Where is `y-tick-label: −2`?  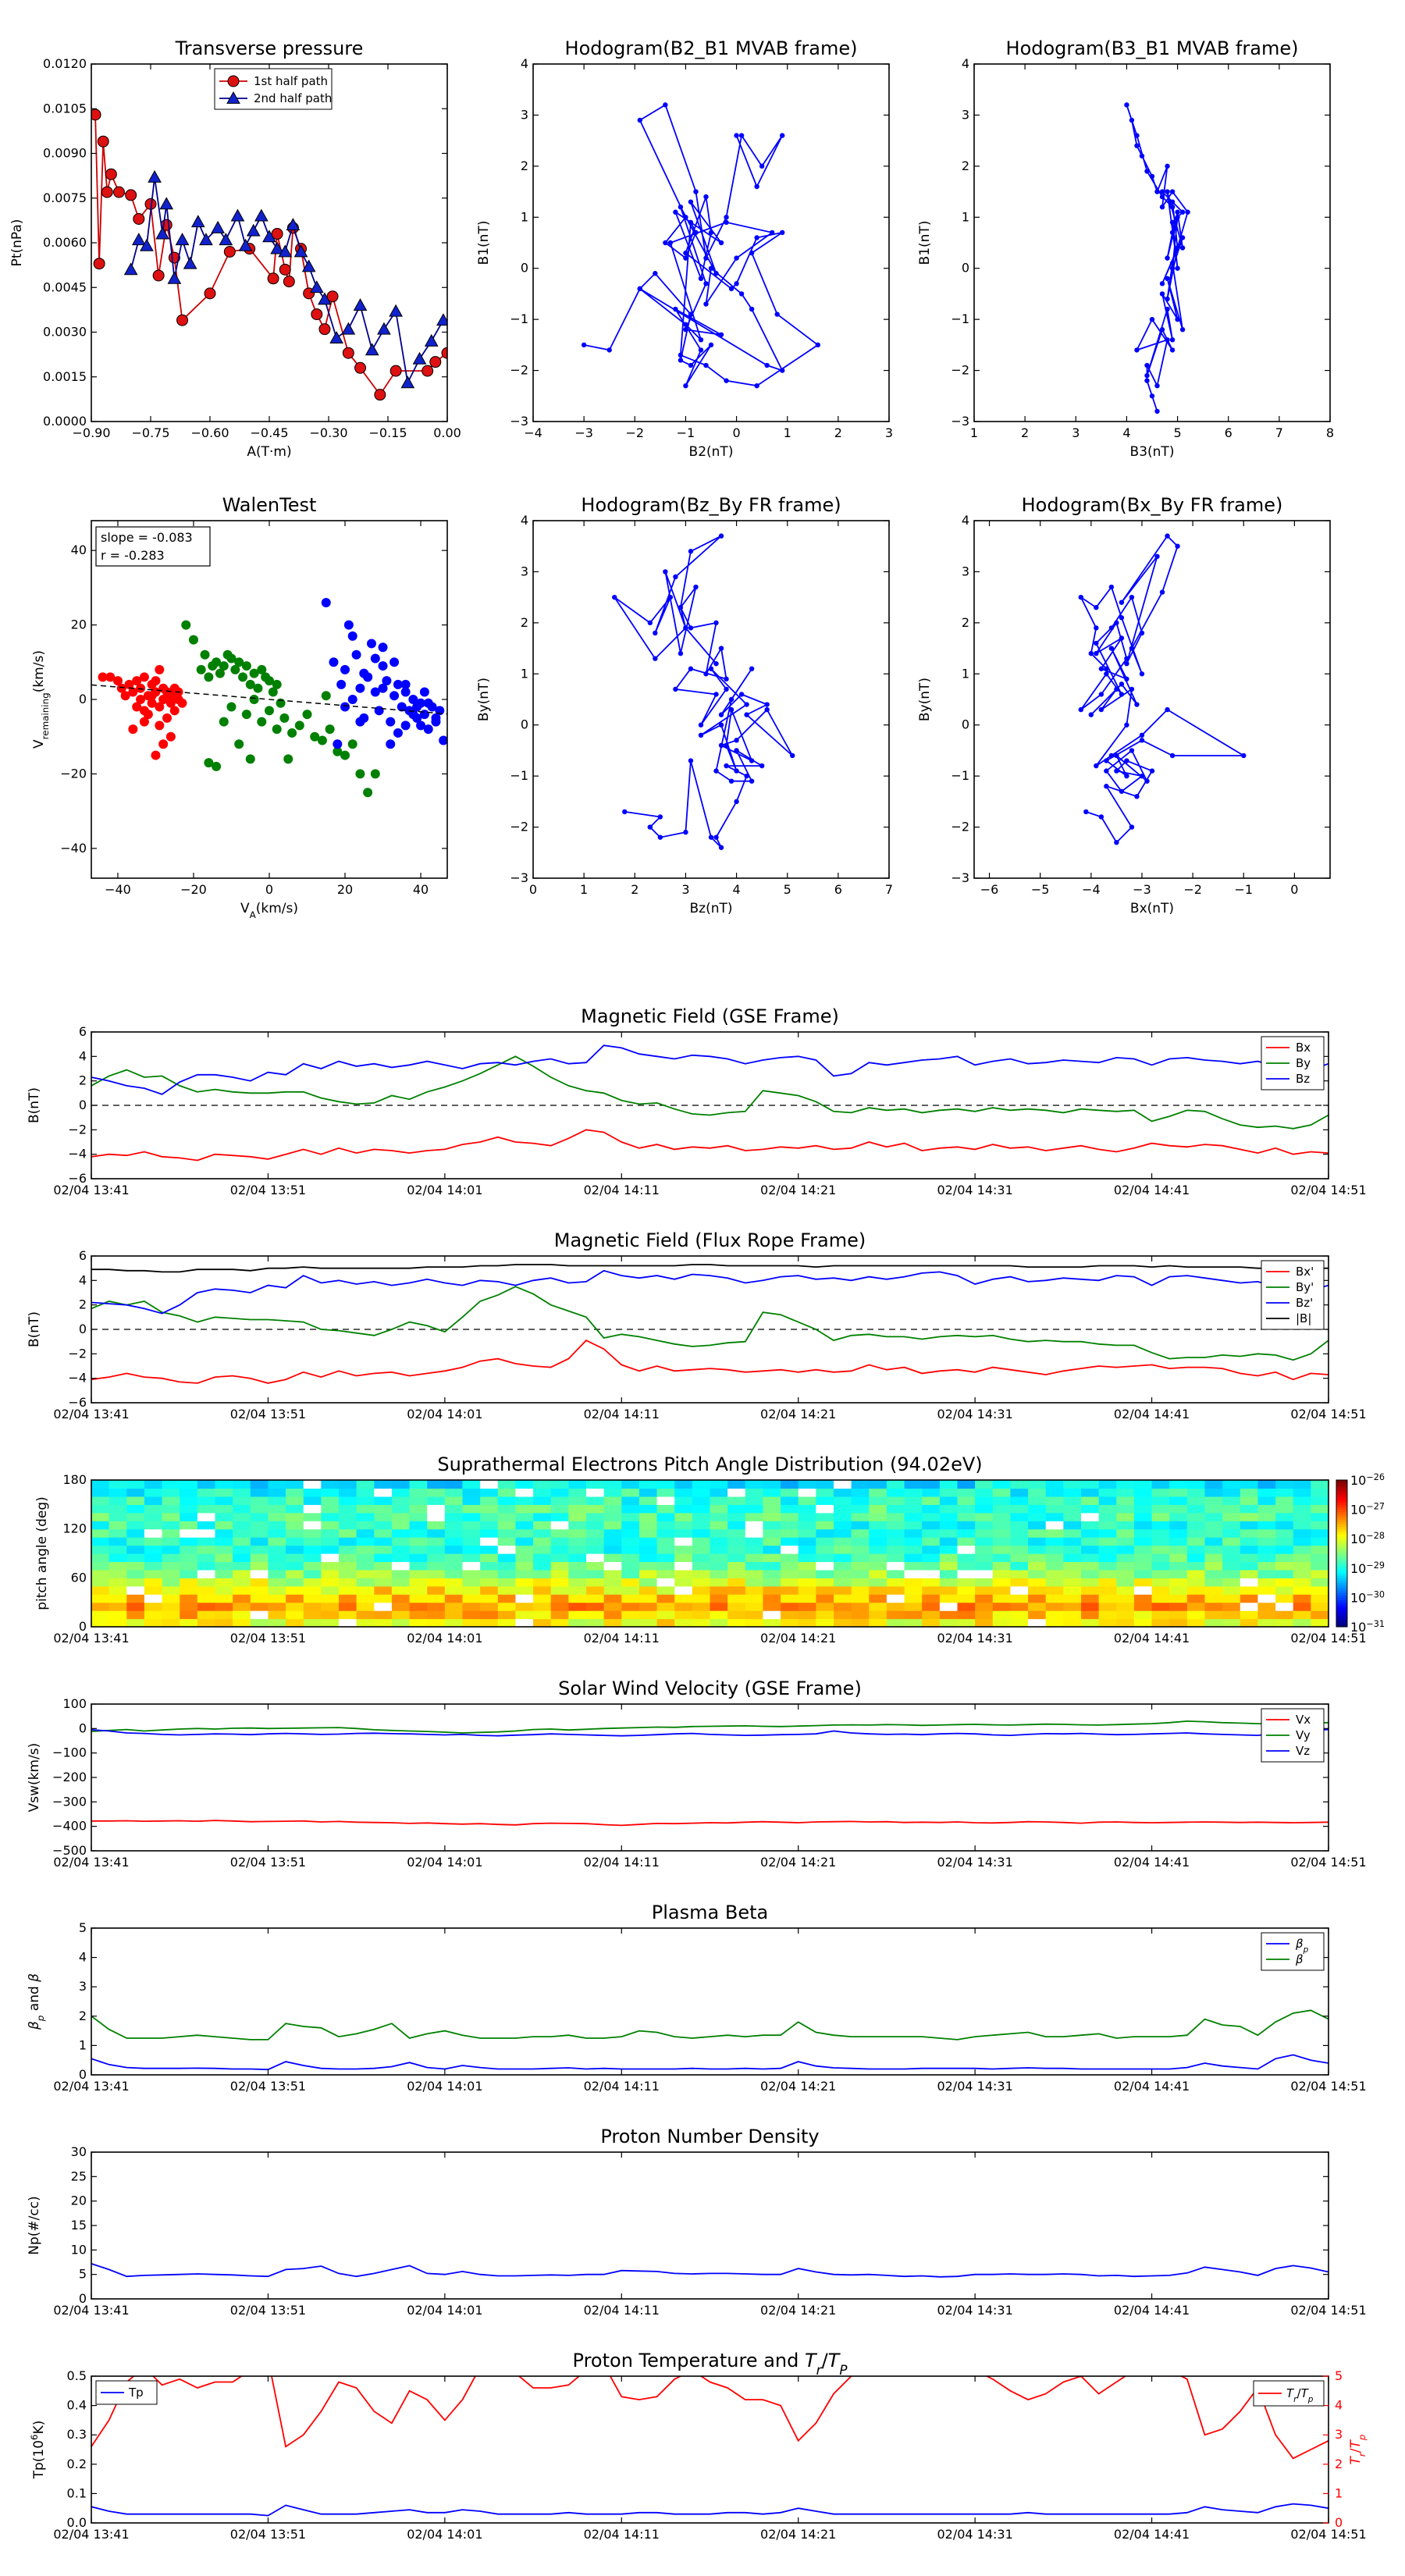 y-tick-label: −2 is located at coordinates (960, 827).